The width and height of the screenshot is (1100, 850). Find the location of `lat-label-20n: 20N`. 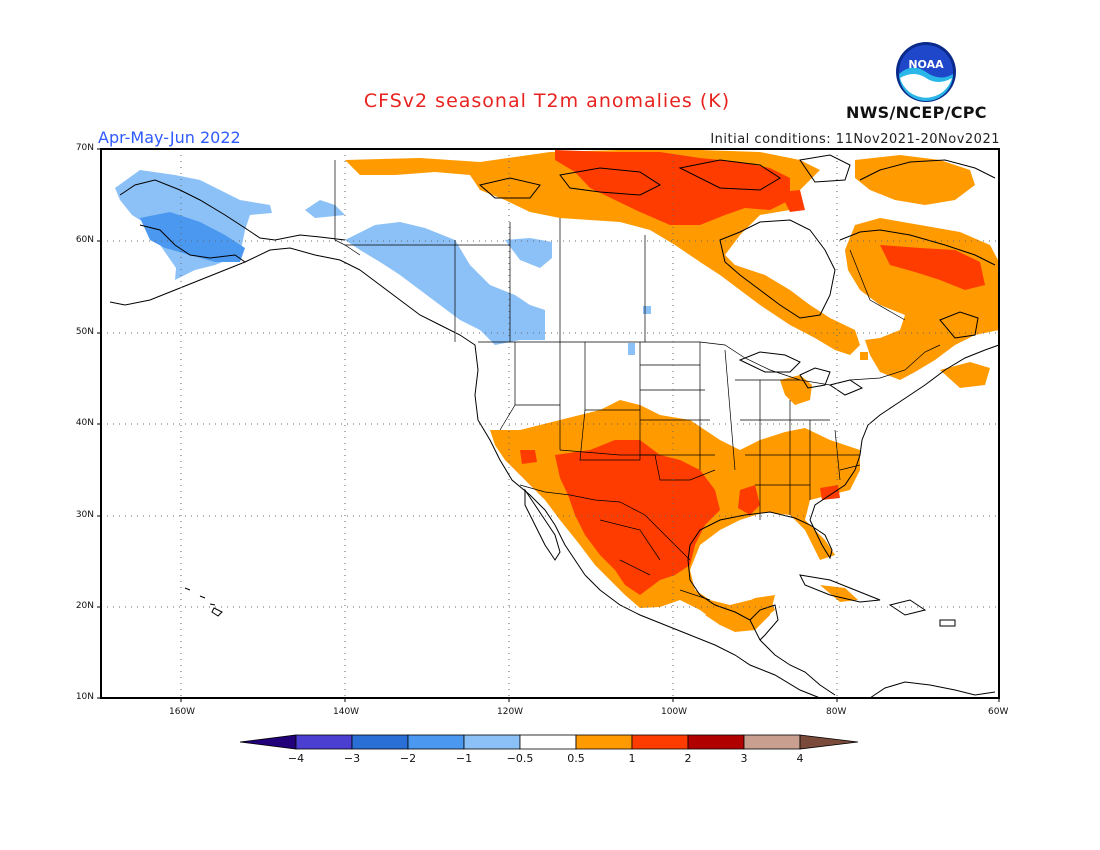

lat-label-20n: 20N is located at coordinates (84, 606).